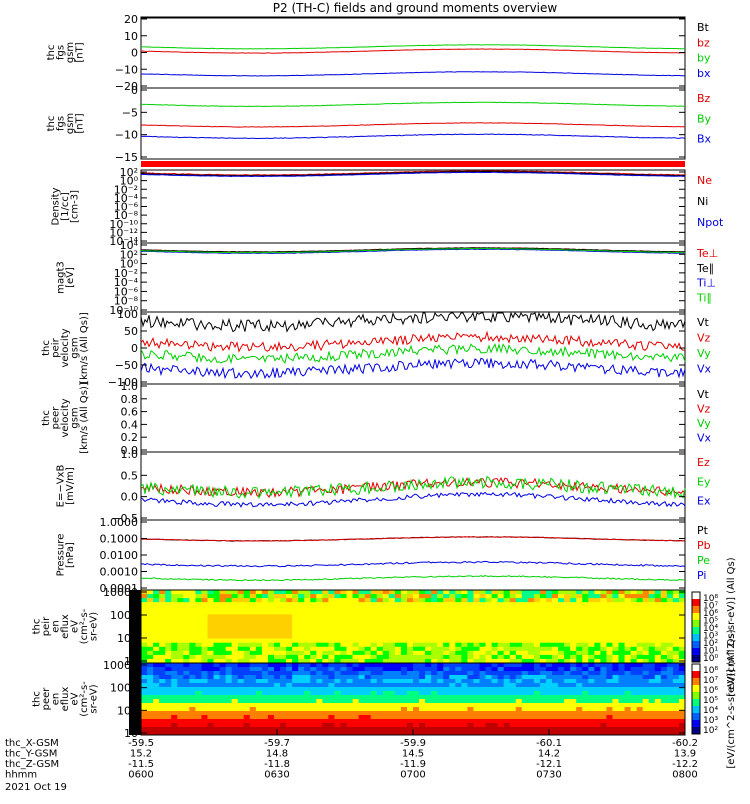 Image resolution: width=750 pixels, height=804 pixels. Describe the element at coordinates (134, 53) in the screenshot. I see `y-tick-label: 0` at that location.